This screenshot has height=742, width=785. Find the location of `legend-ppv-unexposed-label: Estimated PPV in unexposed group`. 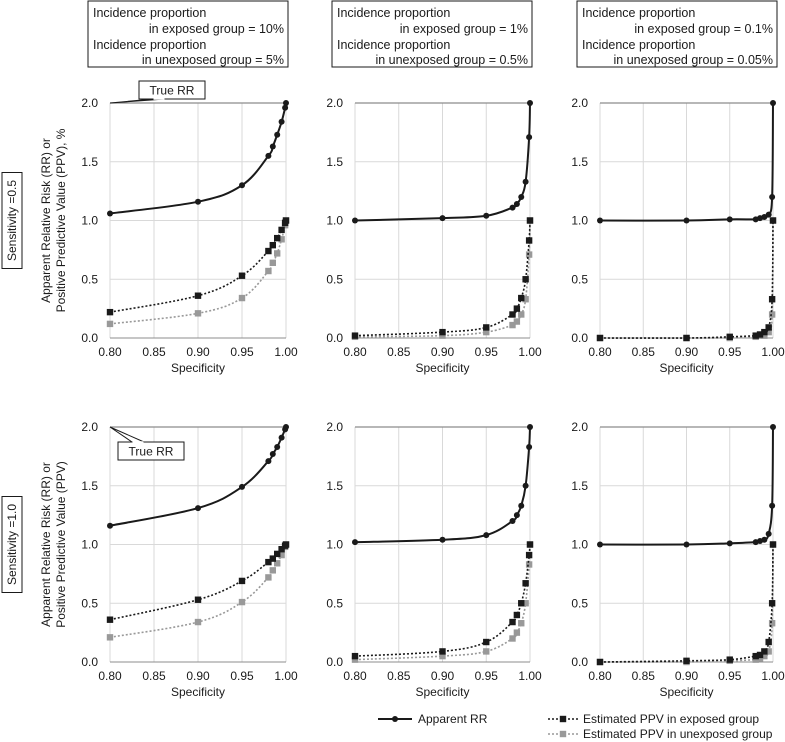

legend-ppv-unexposed-label: Estimated PPV in unexposed group is located at coordinates (678, 734).